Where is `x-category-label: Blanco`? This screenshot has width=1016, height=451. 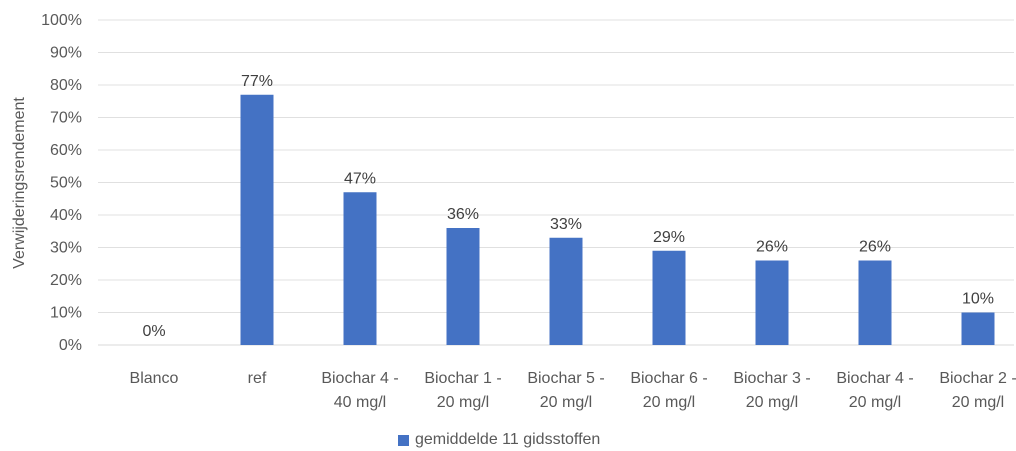 x-category-label: Blanco is located at coordinates (154, 378).